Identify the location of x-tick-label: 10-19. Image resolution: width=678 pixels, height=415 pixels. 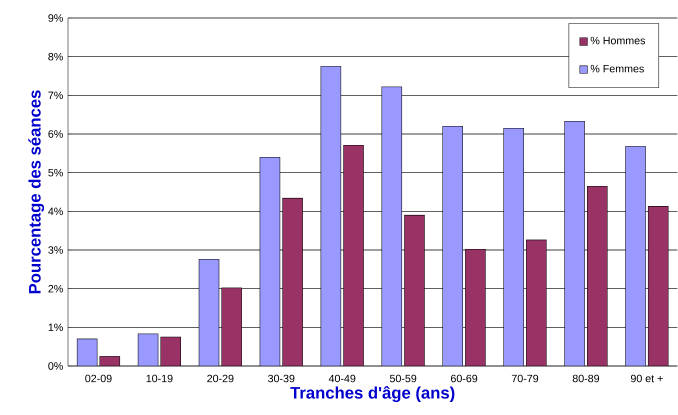
(159, 378).